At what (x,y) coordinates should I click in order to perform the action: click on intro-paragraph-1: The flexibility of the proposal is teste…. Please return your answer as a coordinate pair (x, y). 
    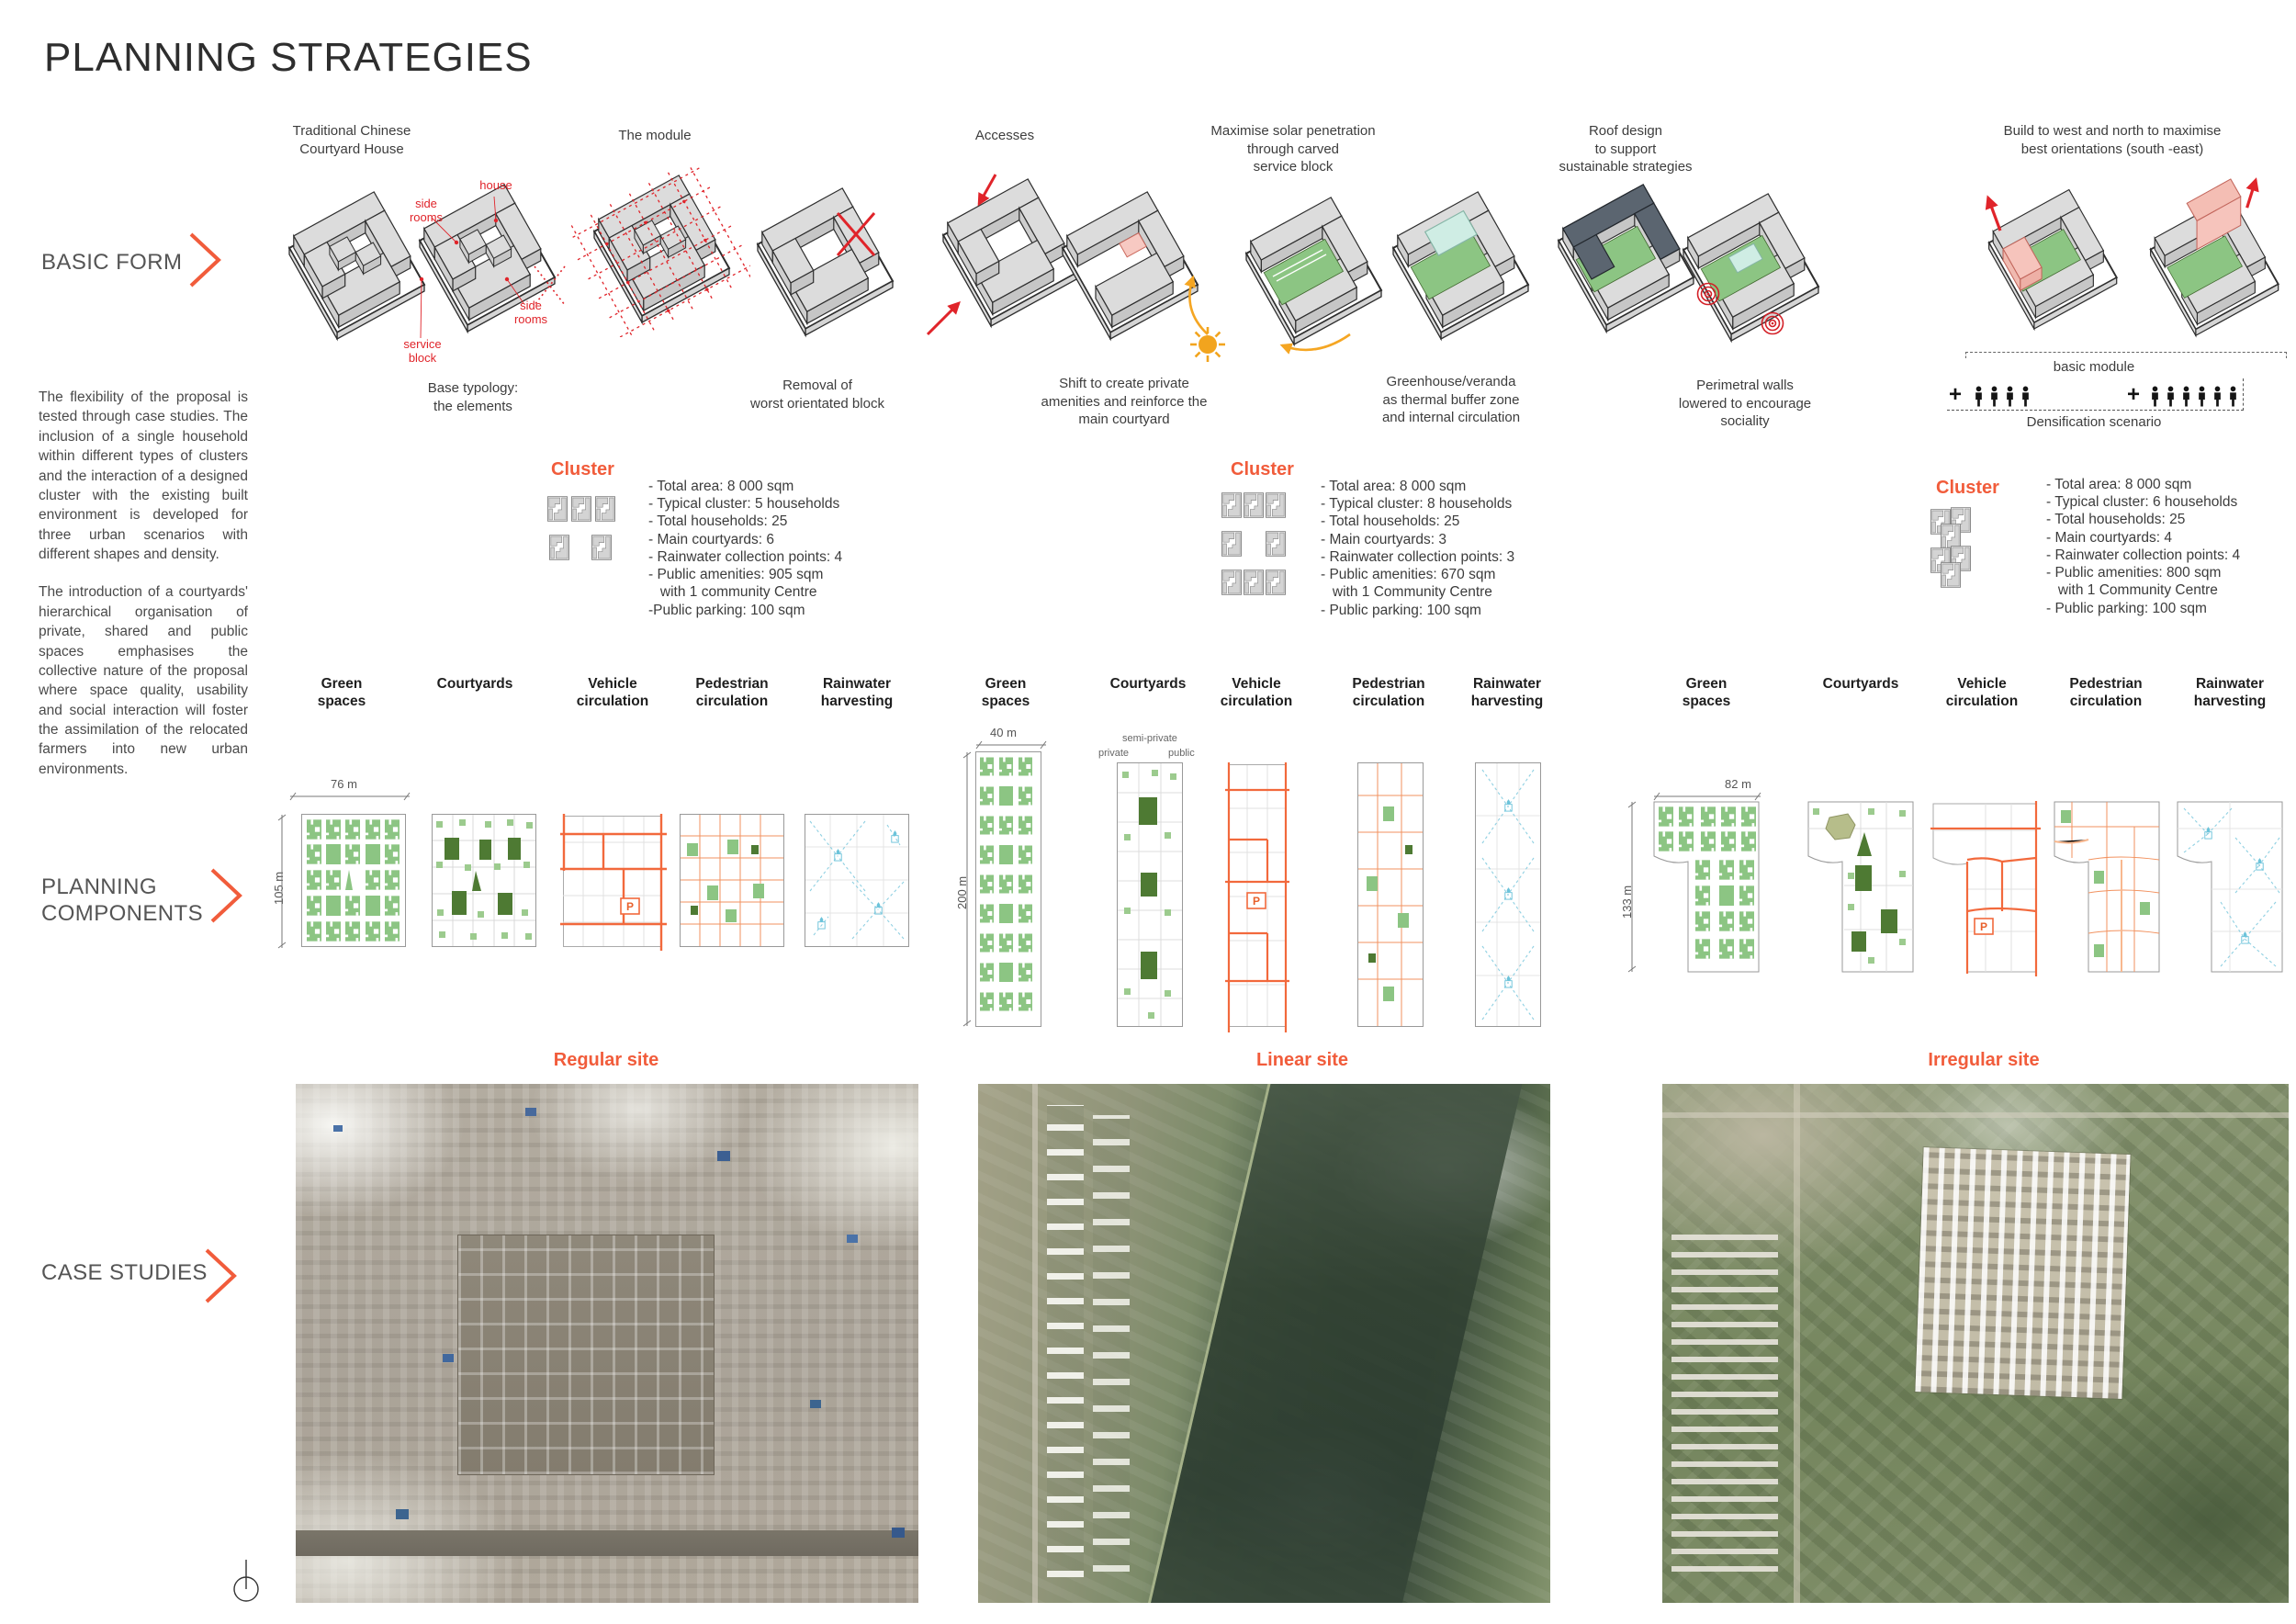
    Looking at the image, I should click on (143, 475).